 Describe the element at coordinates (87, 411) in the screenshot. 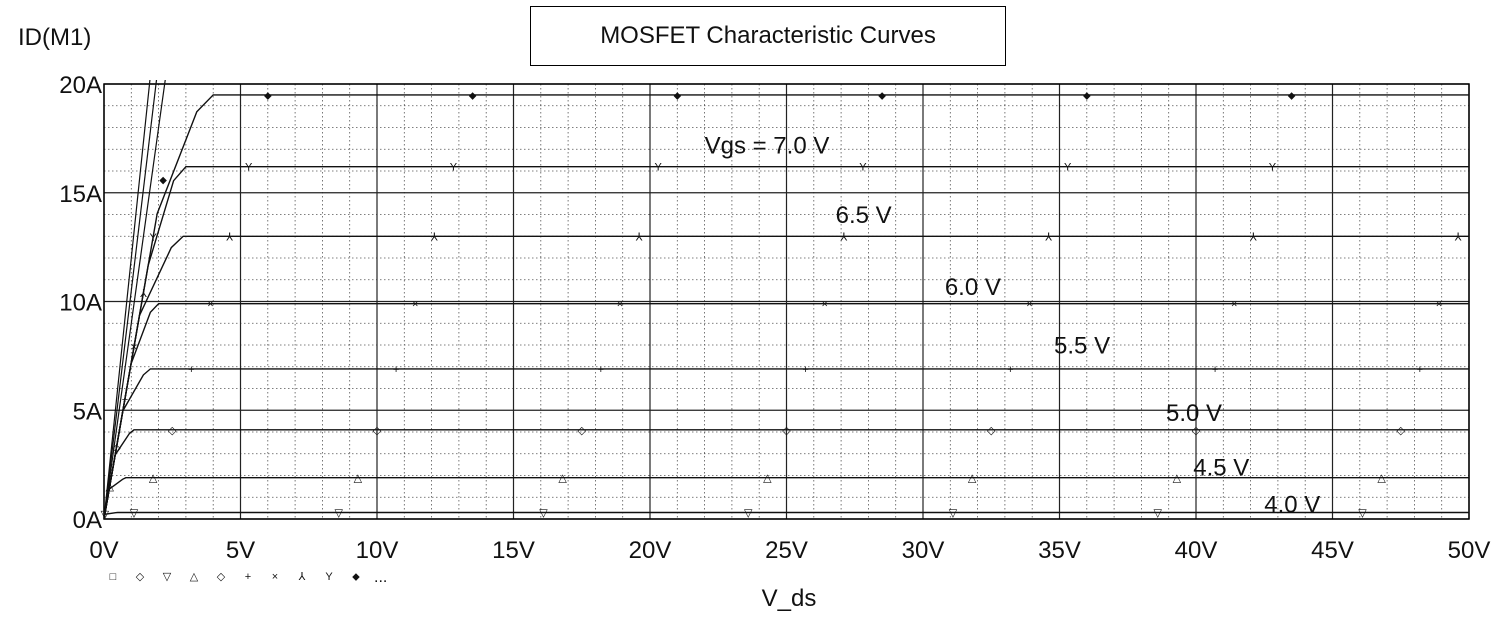

I see `y-tick-label: 5A` at that location.